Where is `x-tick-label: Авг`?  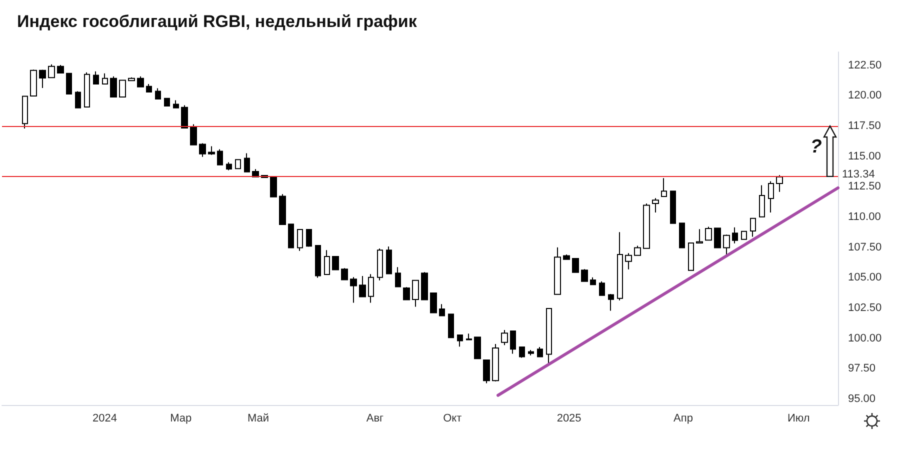 x-tick-label: Авг is located at coordinates (375, 418).